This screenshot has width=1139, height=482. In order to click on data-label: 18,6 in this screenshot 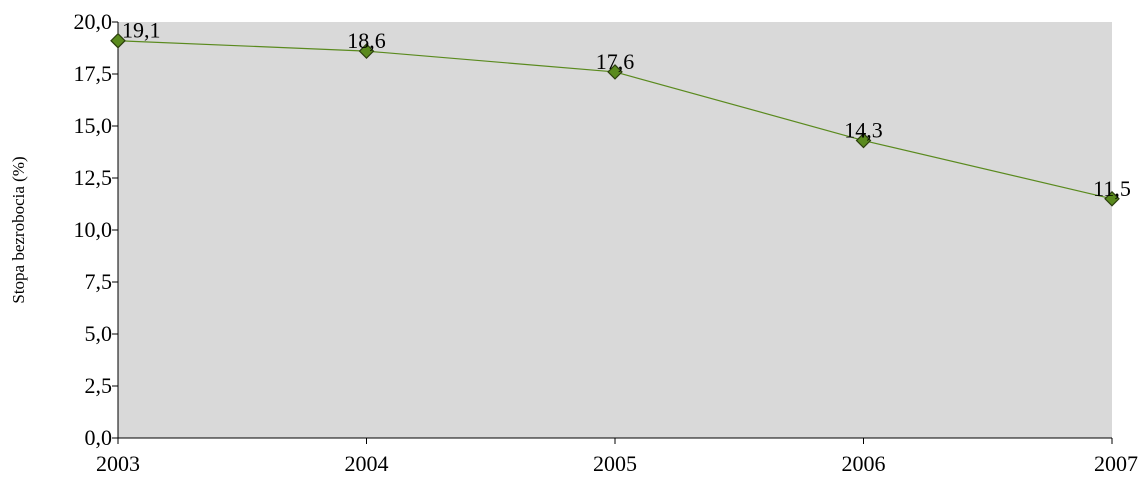, I will do `click(366, 40)`.